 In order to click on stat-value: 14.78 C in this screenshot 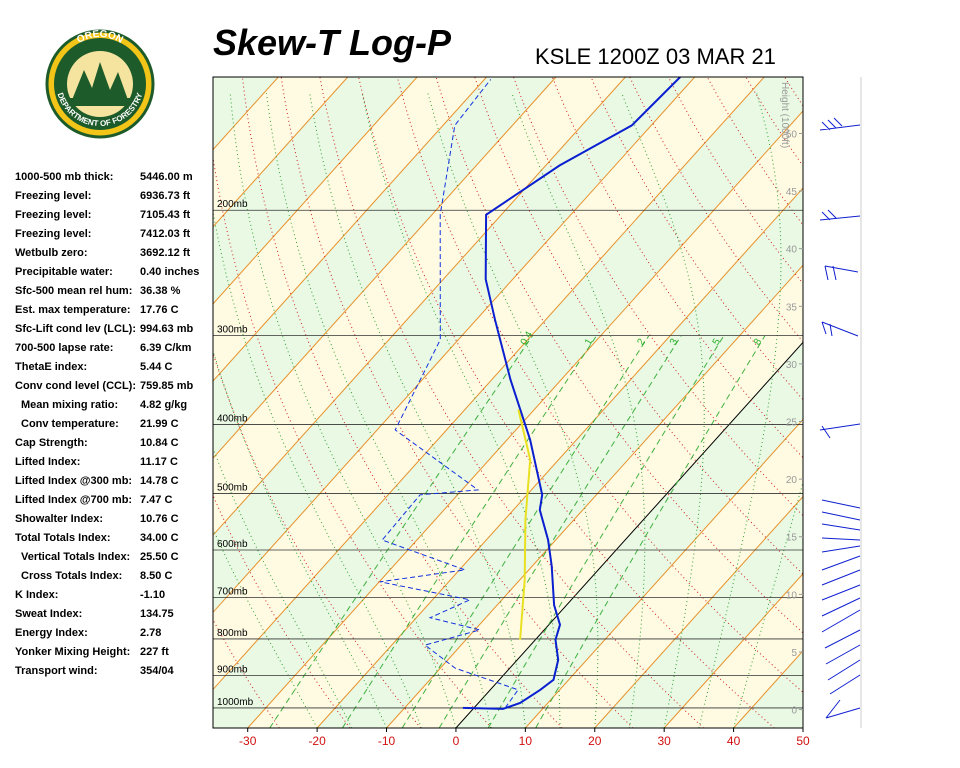, I will do `click(159, 481)`.